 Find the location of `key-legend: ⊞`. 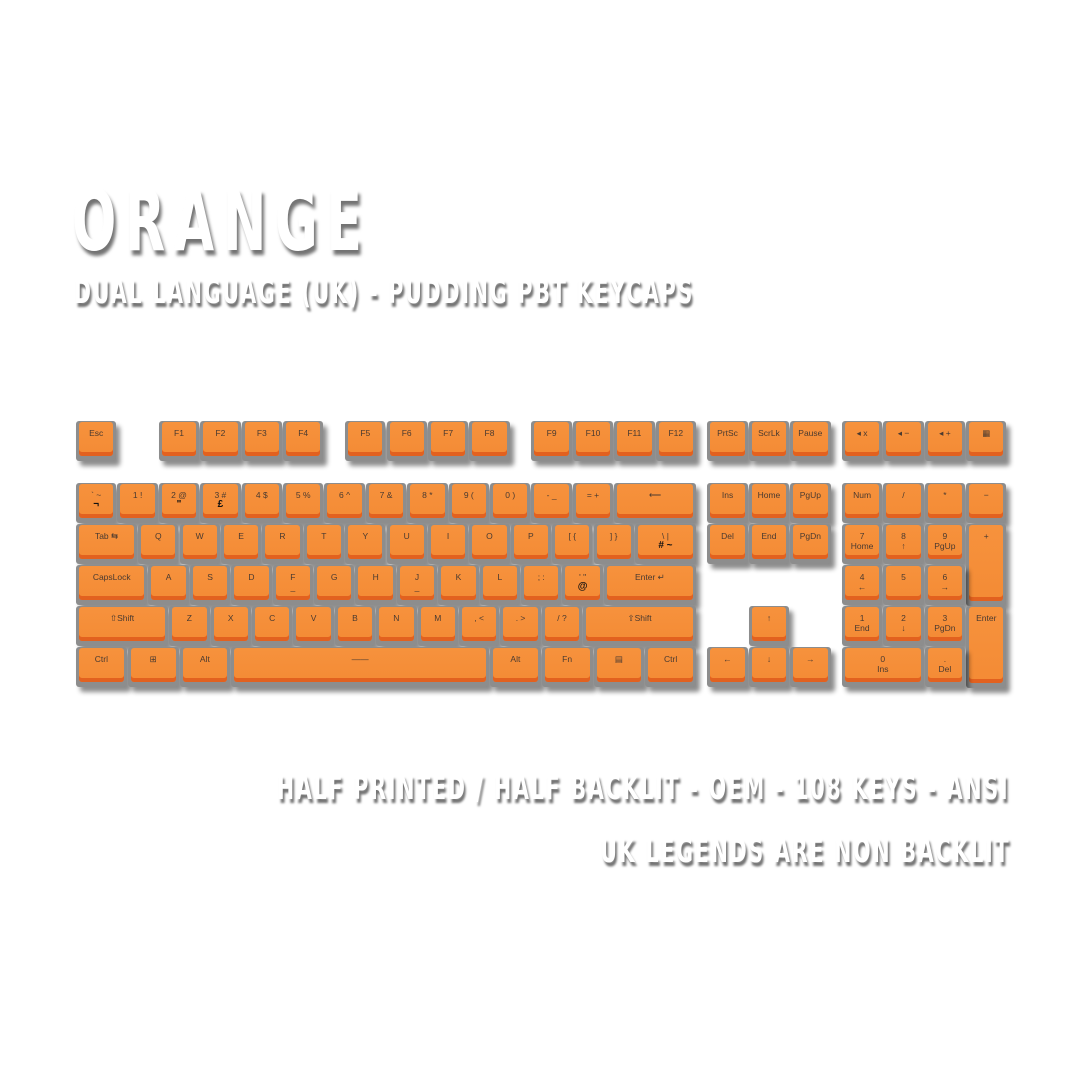

key-legend: ⊞ is located at coordinates (153, 659).